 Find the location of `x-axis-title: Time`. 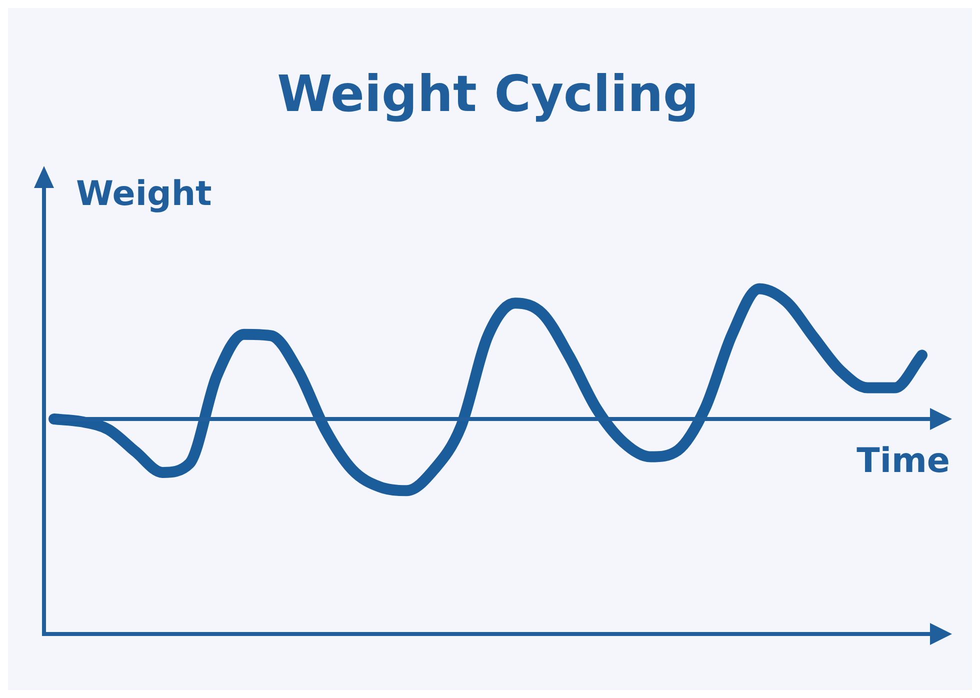

x-axis-title: Time is located at coordinates (903, 460).